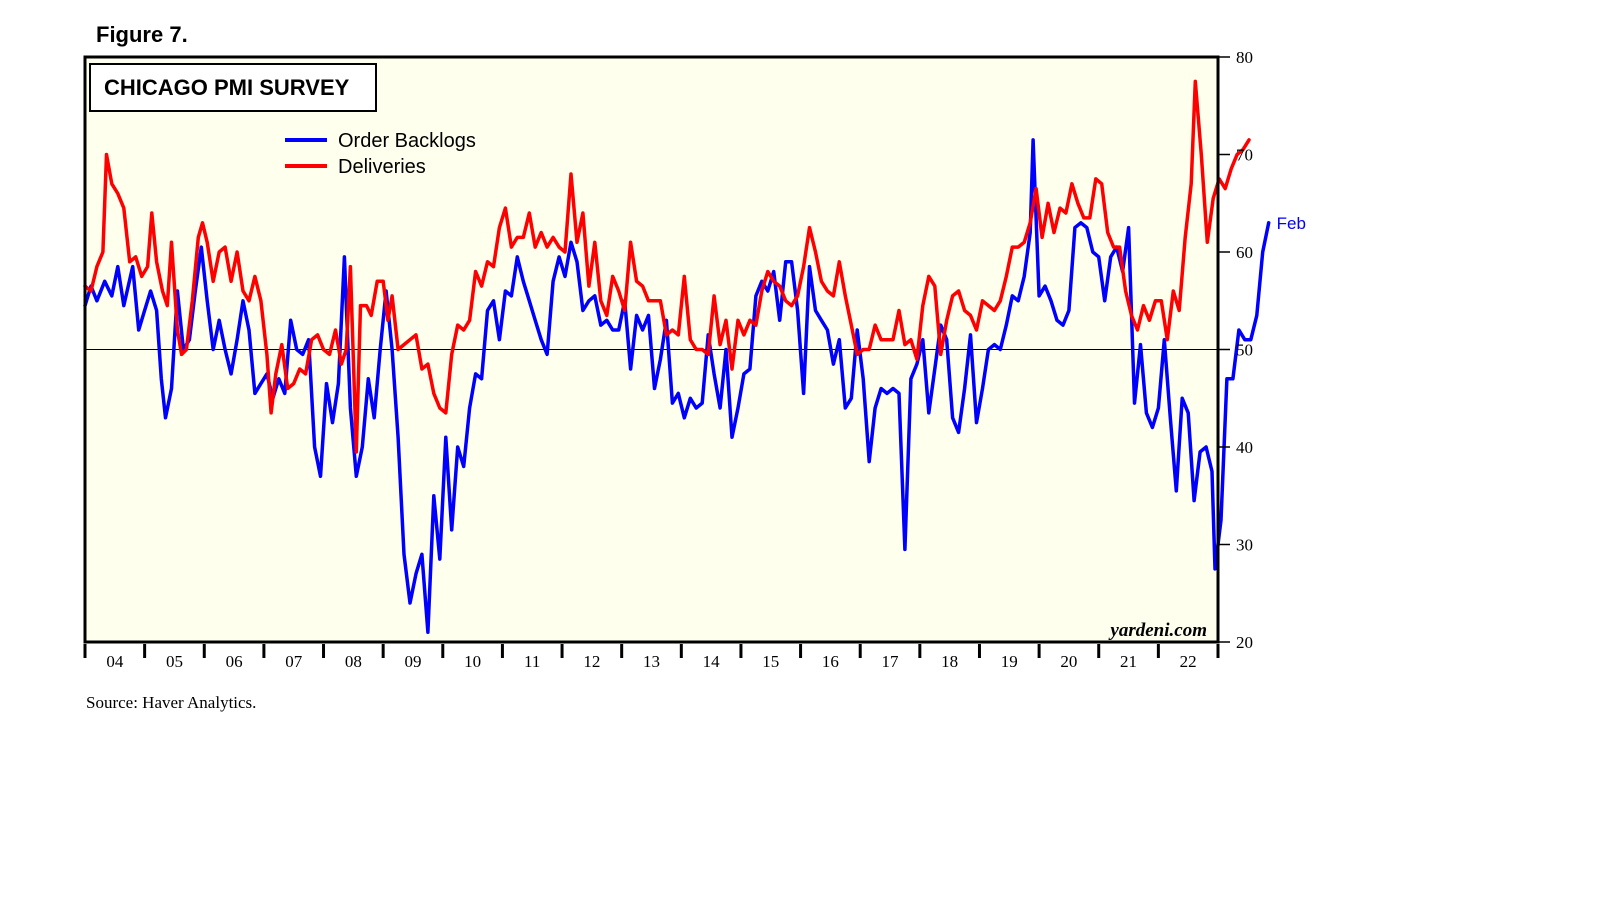  What do you see at coordinates (1244, 350) in the screenshot?
I see `y-tick-label: 50` at bounding box center [1244, 350].